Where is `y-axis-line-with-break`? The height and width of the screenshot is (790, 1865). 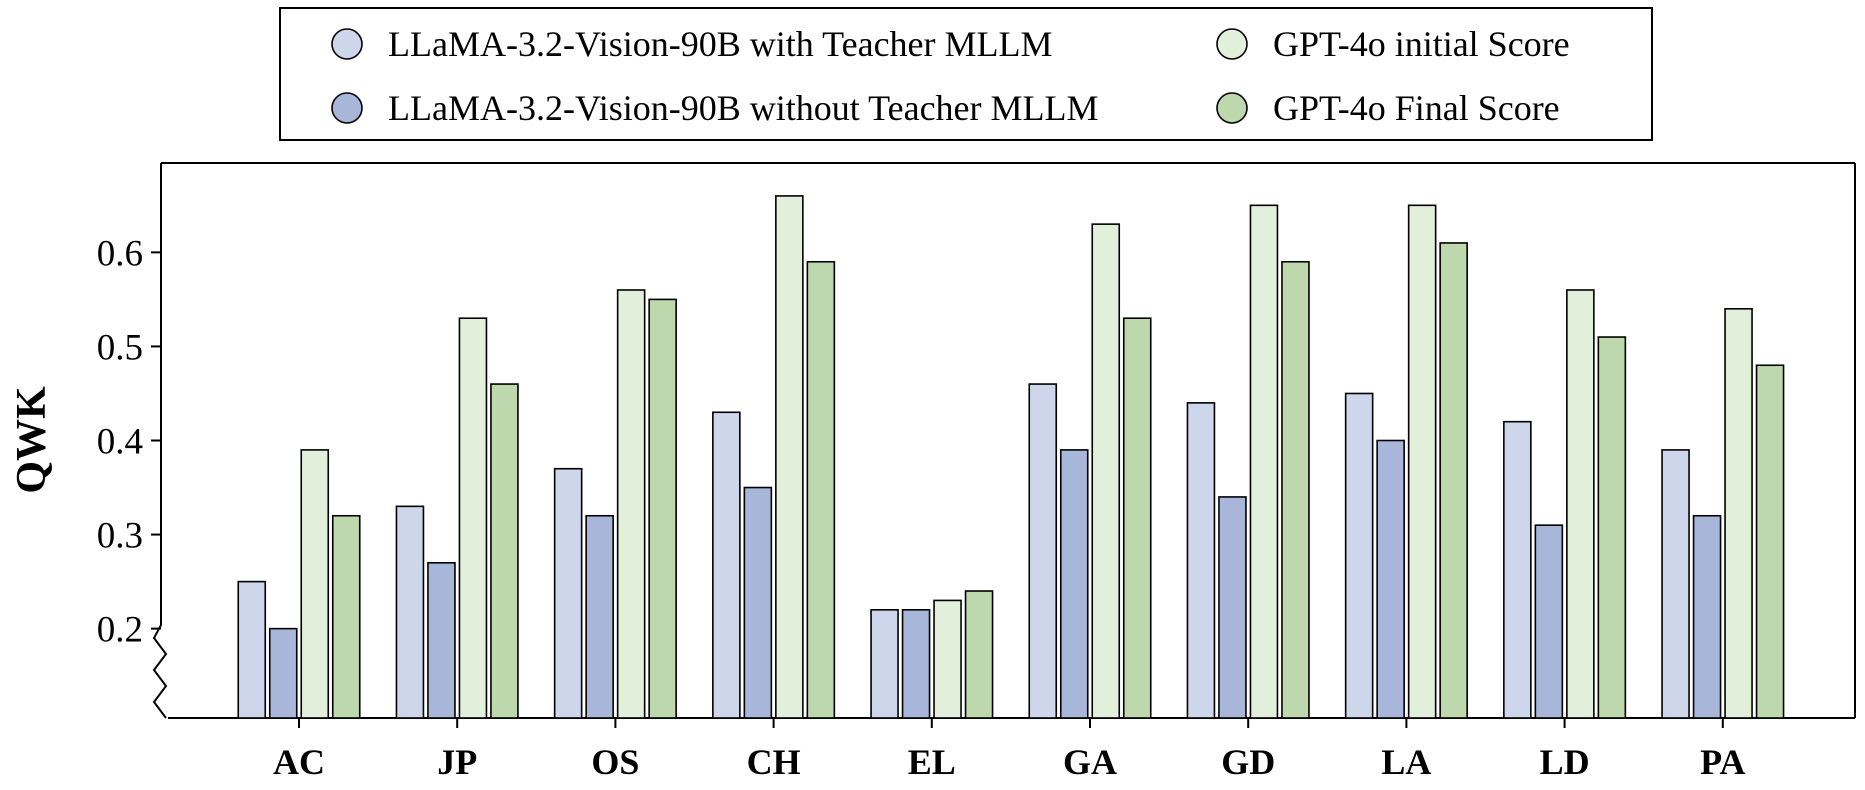
y-axis-line-with-break is located at coordinates (160, 441).